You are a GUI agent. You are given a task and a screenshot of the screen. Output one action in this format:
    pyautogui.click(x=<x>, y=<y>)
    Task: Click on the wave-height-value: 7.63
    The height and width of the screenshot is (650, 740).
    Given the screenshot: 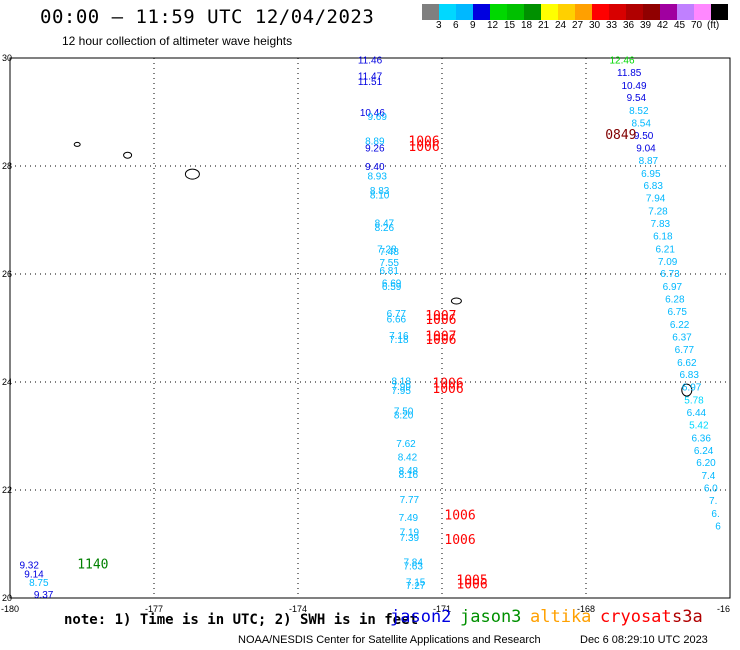 What is the action you would take?
    pyautogui.click(x=413, y=566)
    